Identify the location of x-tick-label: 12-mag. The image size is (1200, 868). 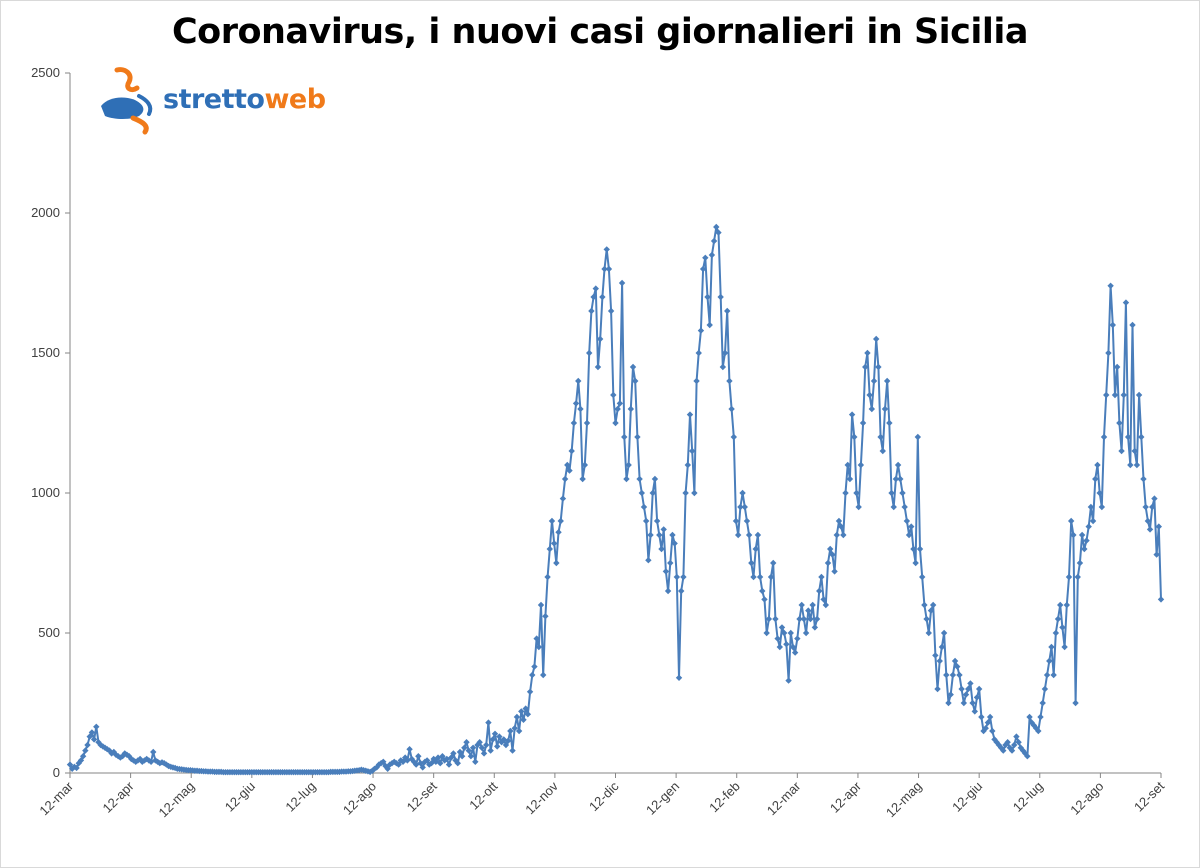
(904, 800).